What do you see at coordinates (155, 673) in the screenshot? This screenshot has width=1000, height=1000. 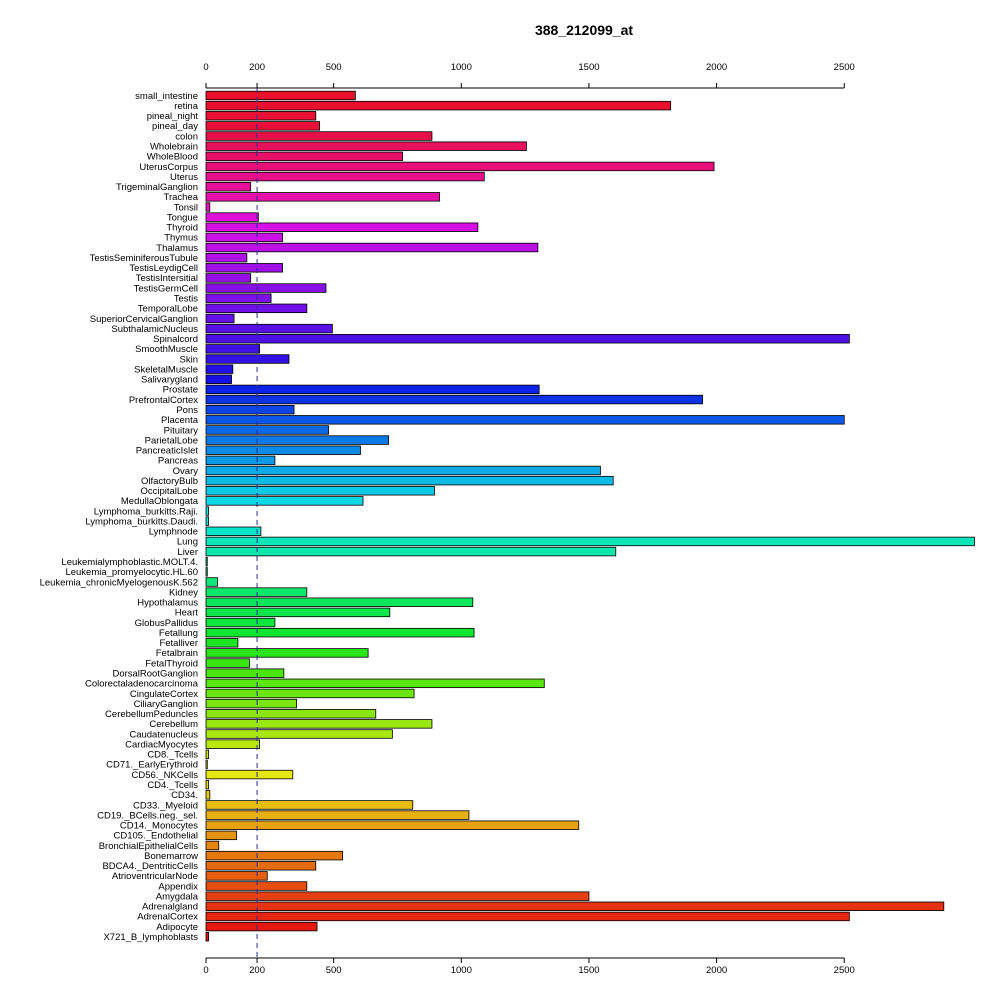 I see `category-label: DorsalRootGanglion` at bounding box center [155, 673].